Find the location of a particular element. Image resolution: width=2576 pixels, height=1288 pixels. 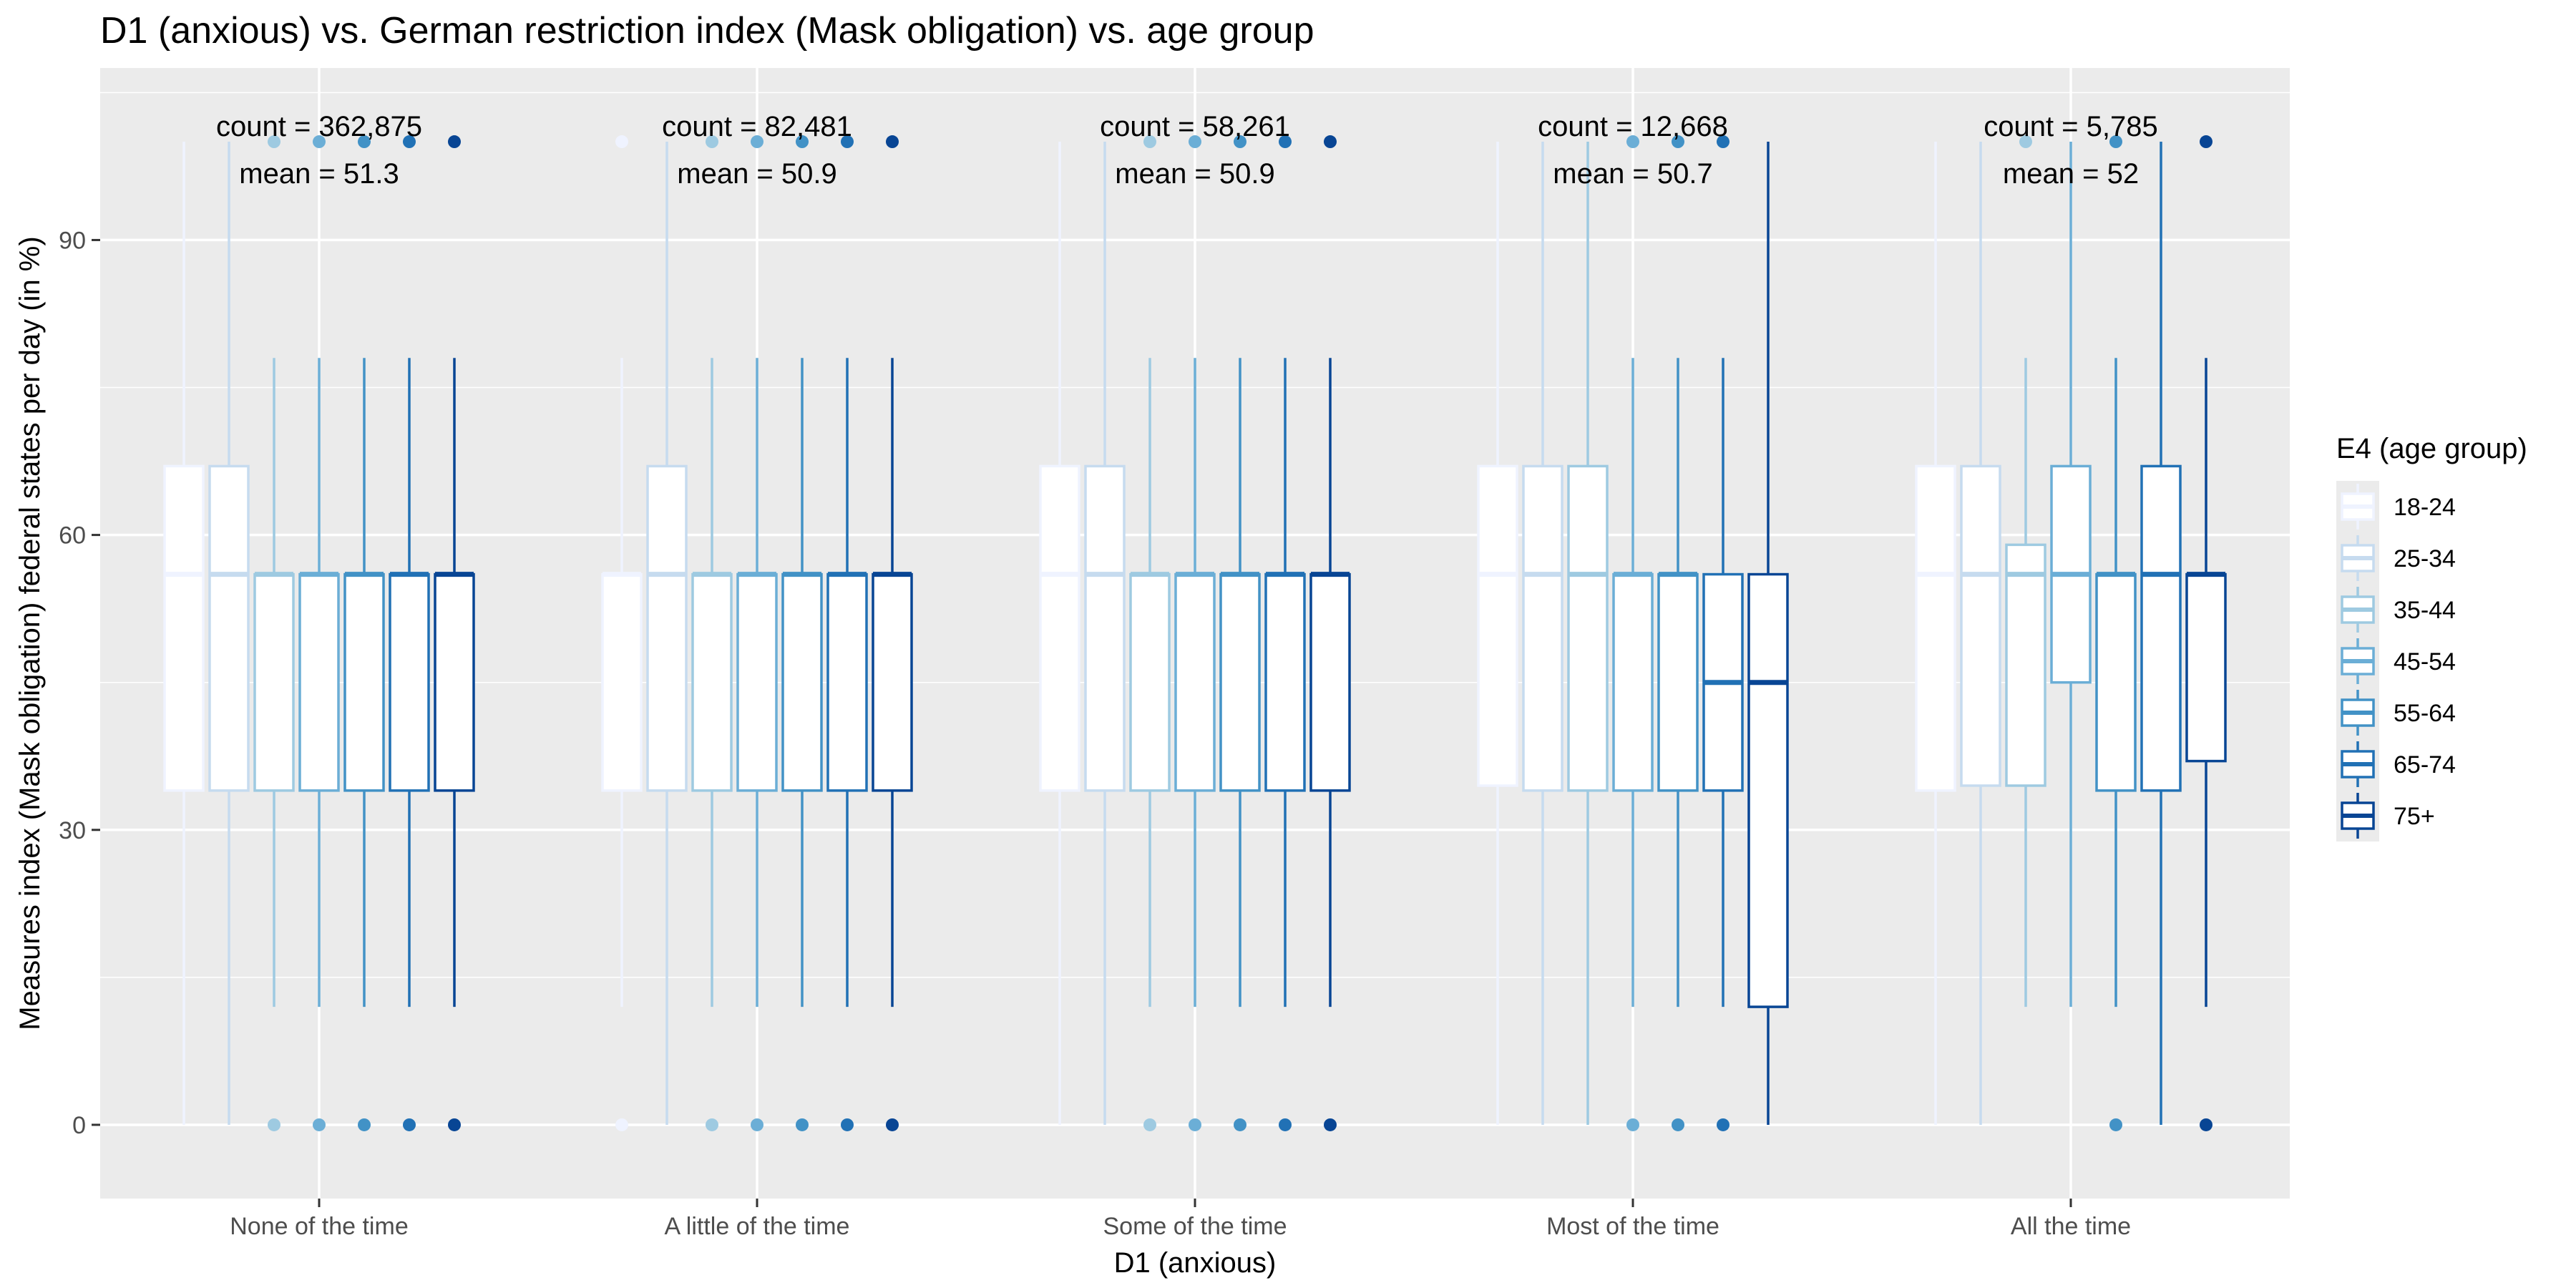

legend-item-65-74: 65-74 is located at coordinates (2396, 764).